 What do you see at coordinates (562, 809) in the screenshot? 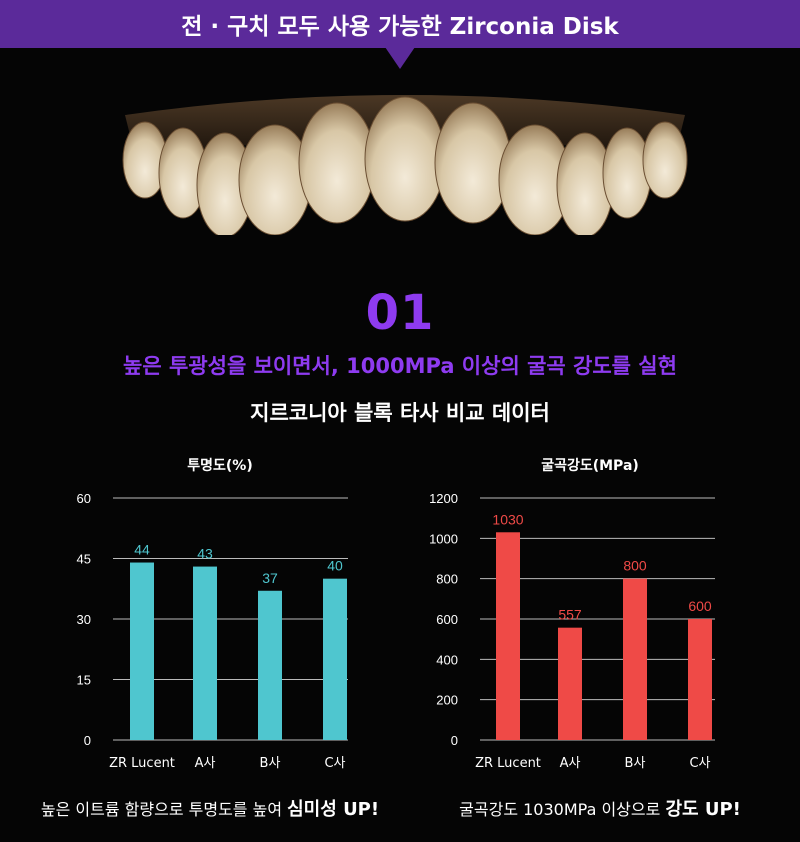
I see `caption-strength-text: 굴곡강도 1030MPa 이상으로` at bounding box center [562, 809].